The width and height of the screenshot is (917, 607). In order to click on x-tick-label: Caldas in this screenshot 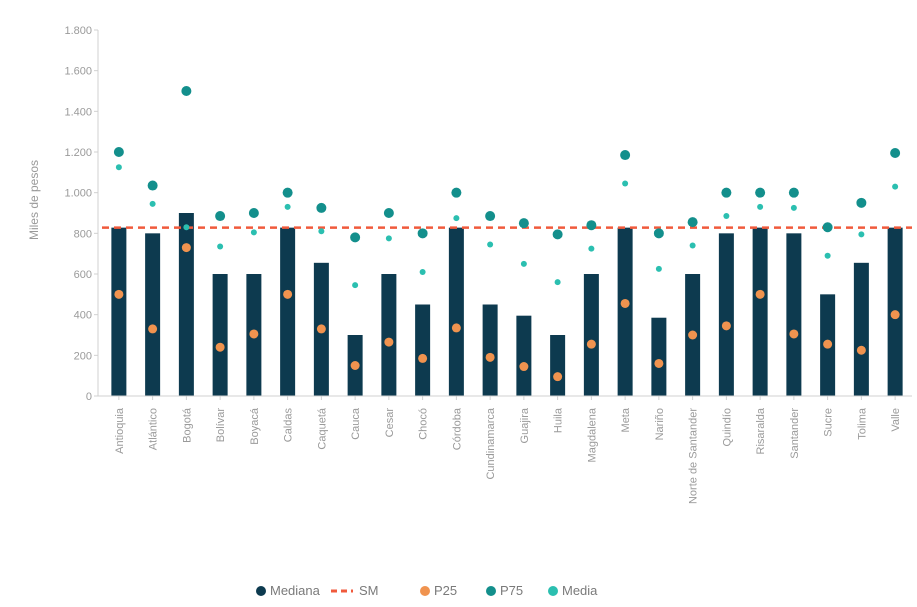, I will do `click(289, 425)`.